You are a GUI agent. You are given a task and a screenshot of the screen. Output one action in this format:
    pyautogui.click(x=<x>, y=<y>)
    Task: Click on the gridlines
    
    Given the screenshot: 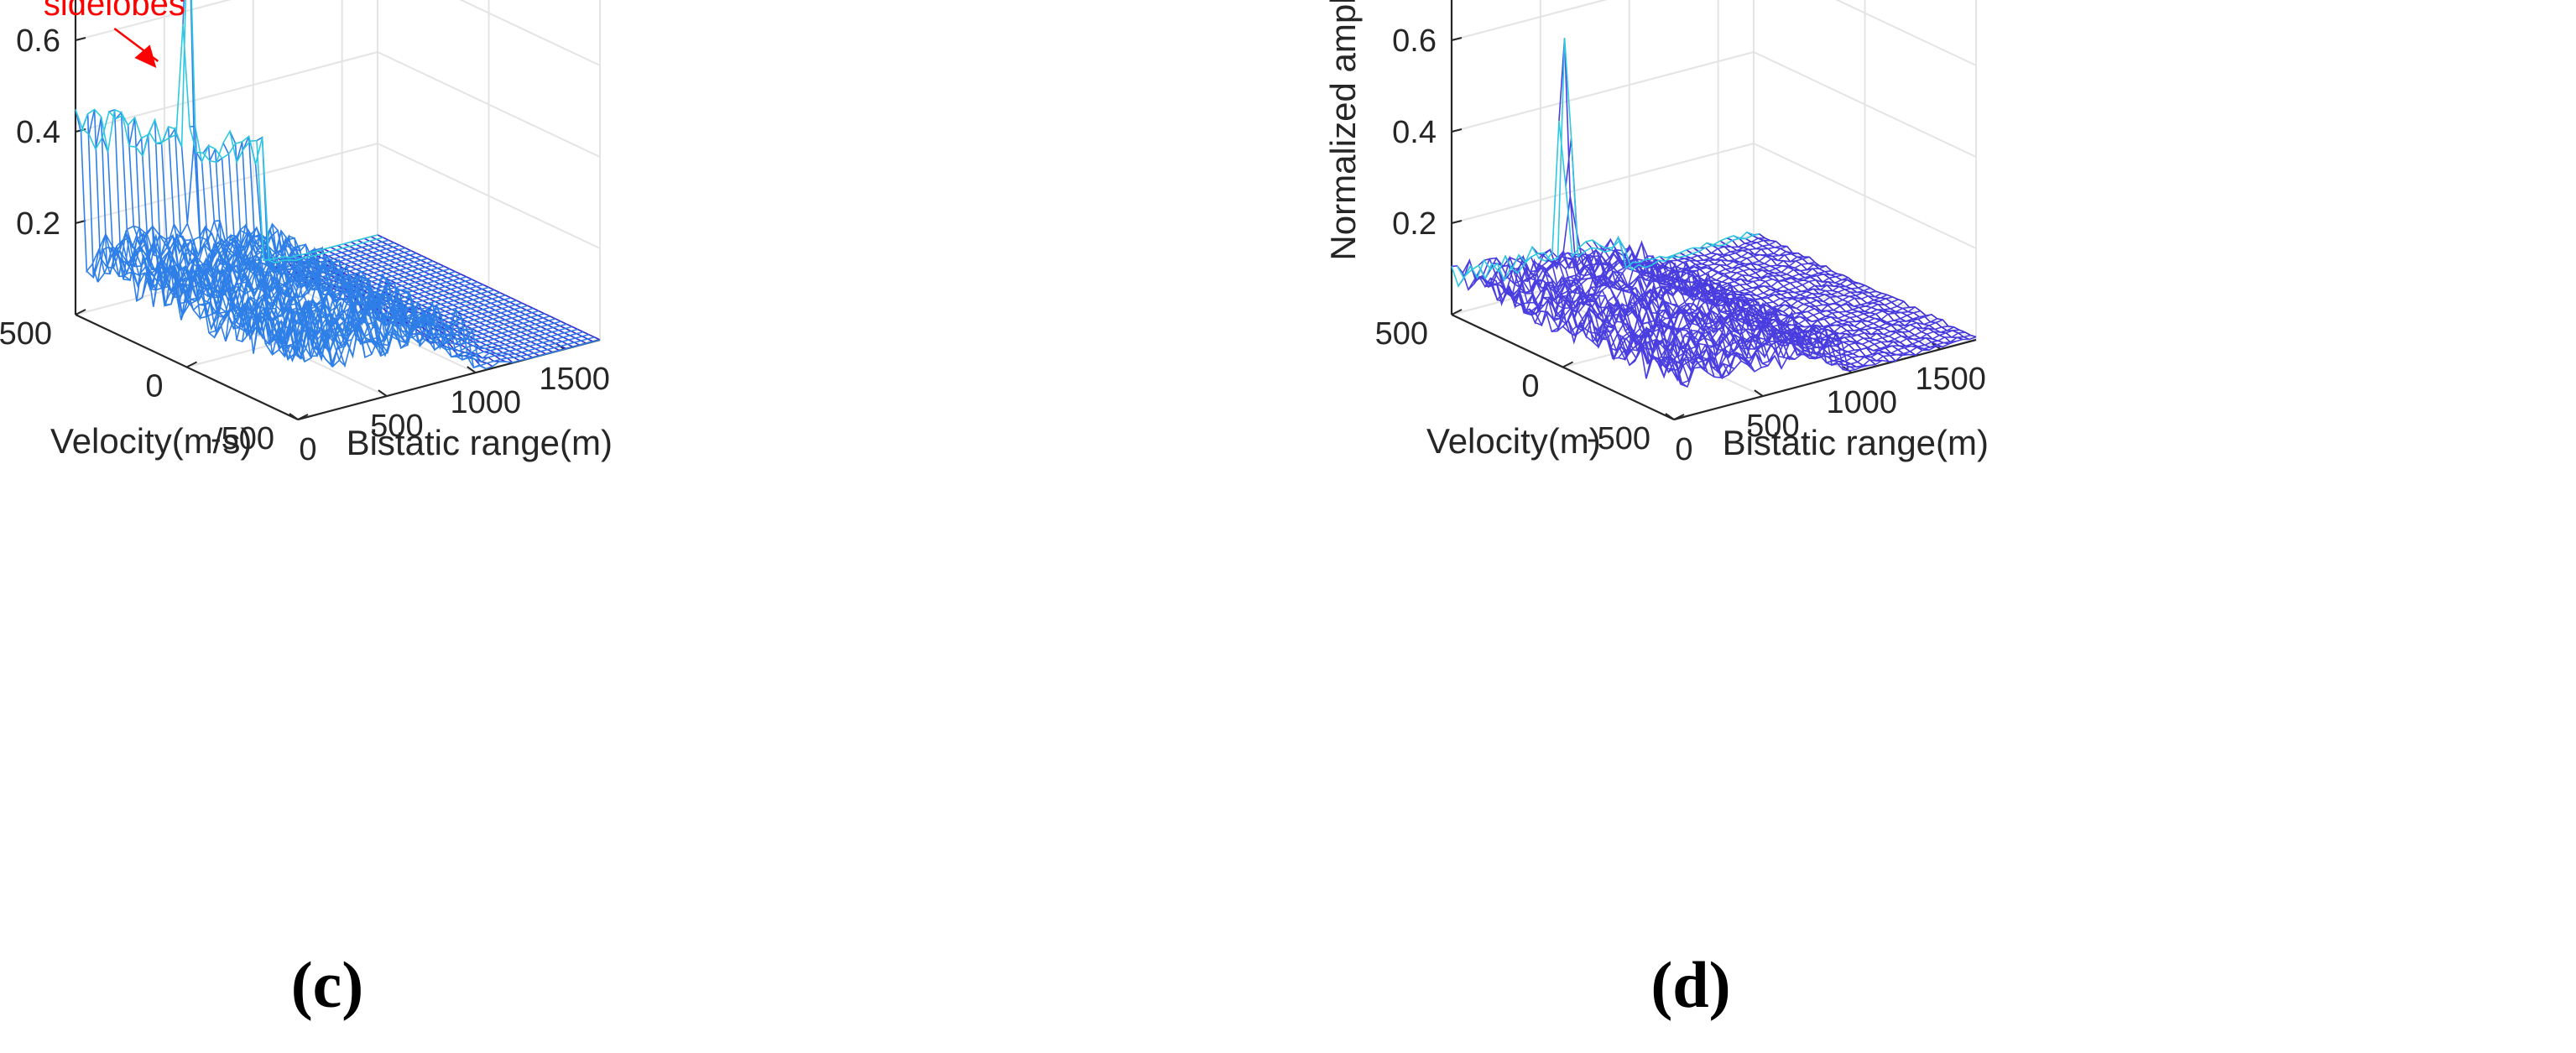 What is the action you would take?
    pyautogui.click(x=1714, y=210)
    